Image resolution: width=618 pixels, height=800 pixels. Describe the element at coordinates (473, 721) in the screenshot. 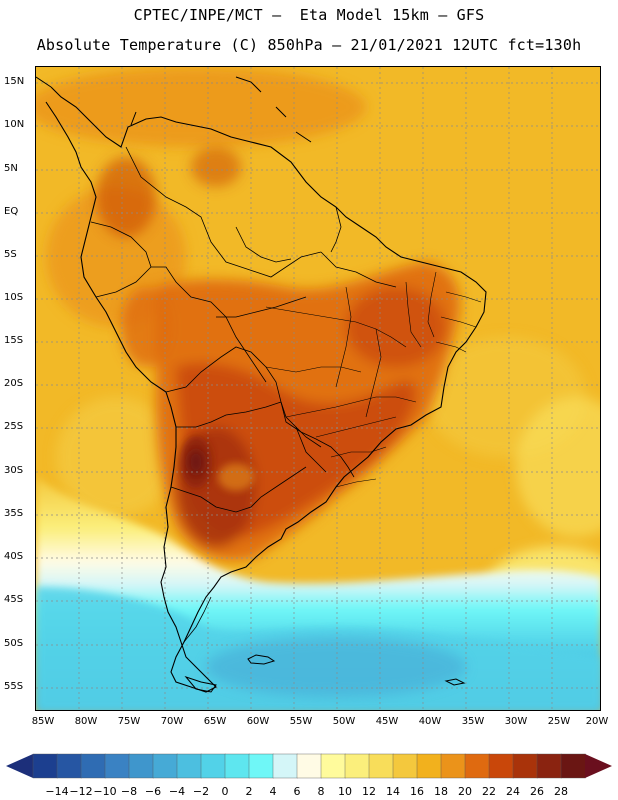

I see `lon-label: 35W` at that location.